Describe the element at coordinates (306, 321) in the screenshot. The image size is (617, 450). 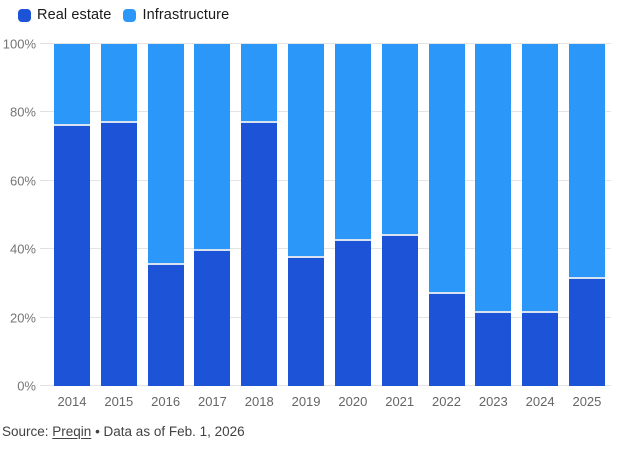
I see `bar-2019-segment-real-estate` at that location.